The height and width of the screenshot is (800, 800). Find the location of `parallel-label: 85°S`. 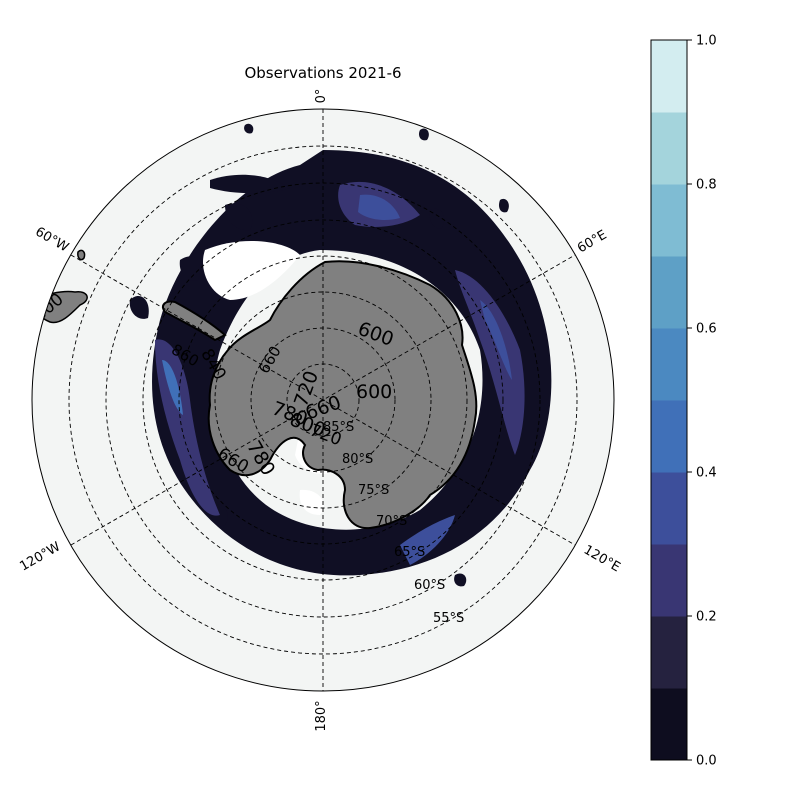

parallel-label: 85°S is located at coordinates (338, 427).